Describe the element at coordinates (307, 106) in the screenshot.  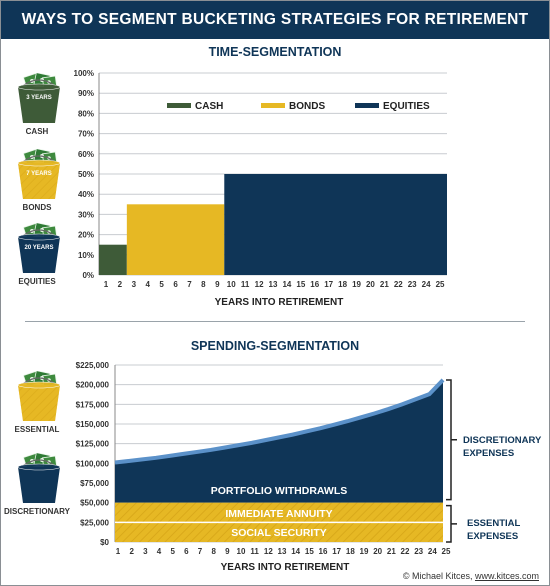
I see `legend-label-bonds: BONDS` at that location.